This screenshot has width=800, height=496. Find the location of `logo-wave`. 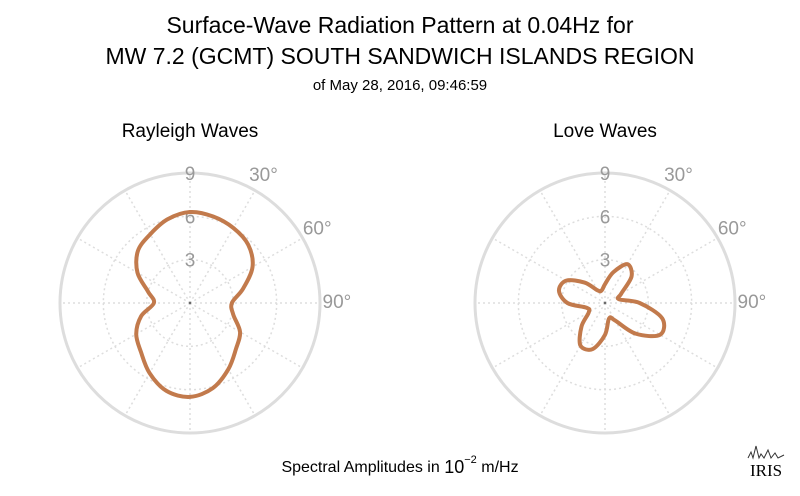

logo-wave is located at coordinates (766, 452).